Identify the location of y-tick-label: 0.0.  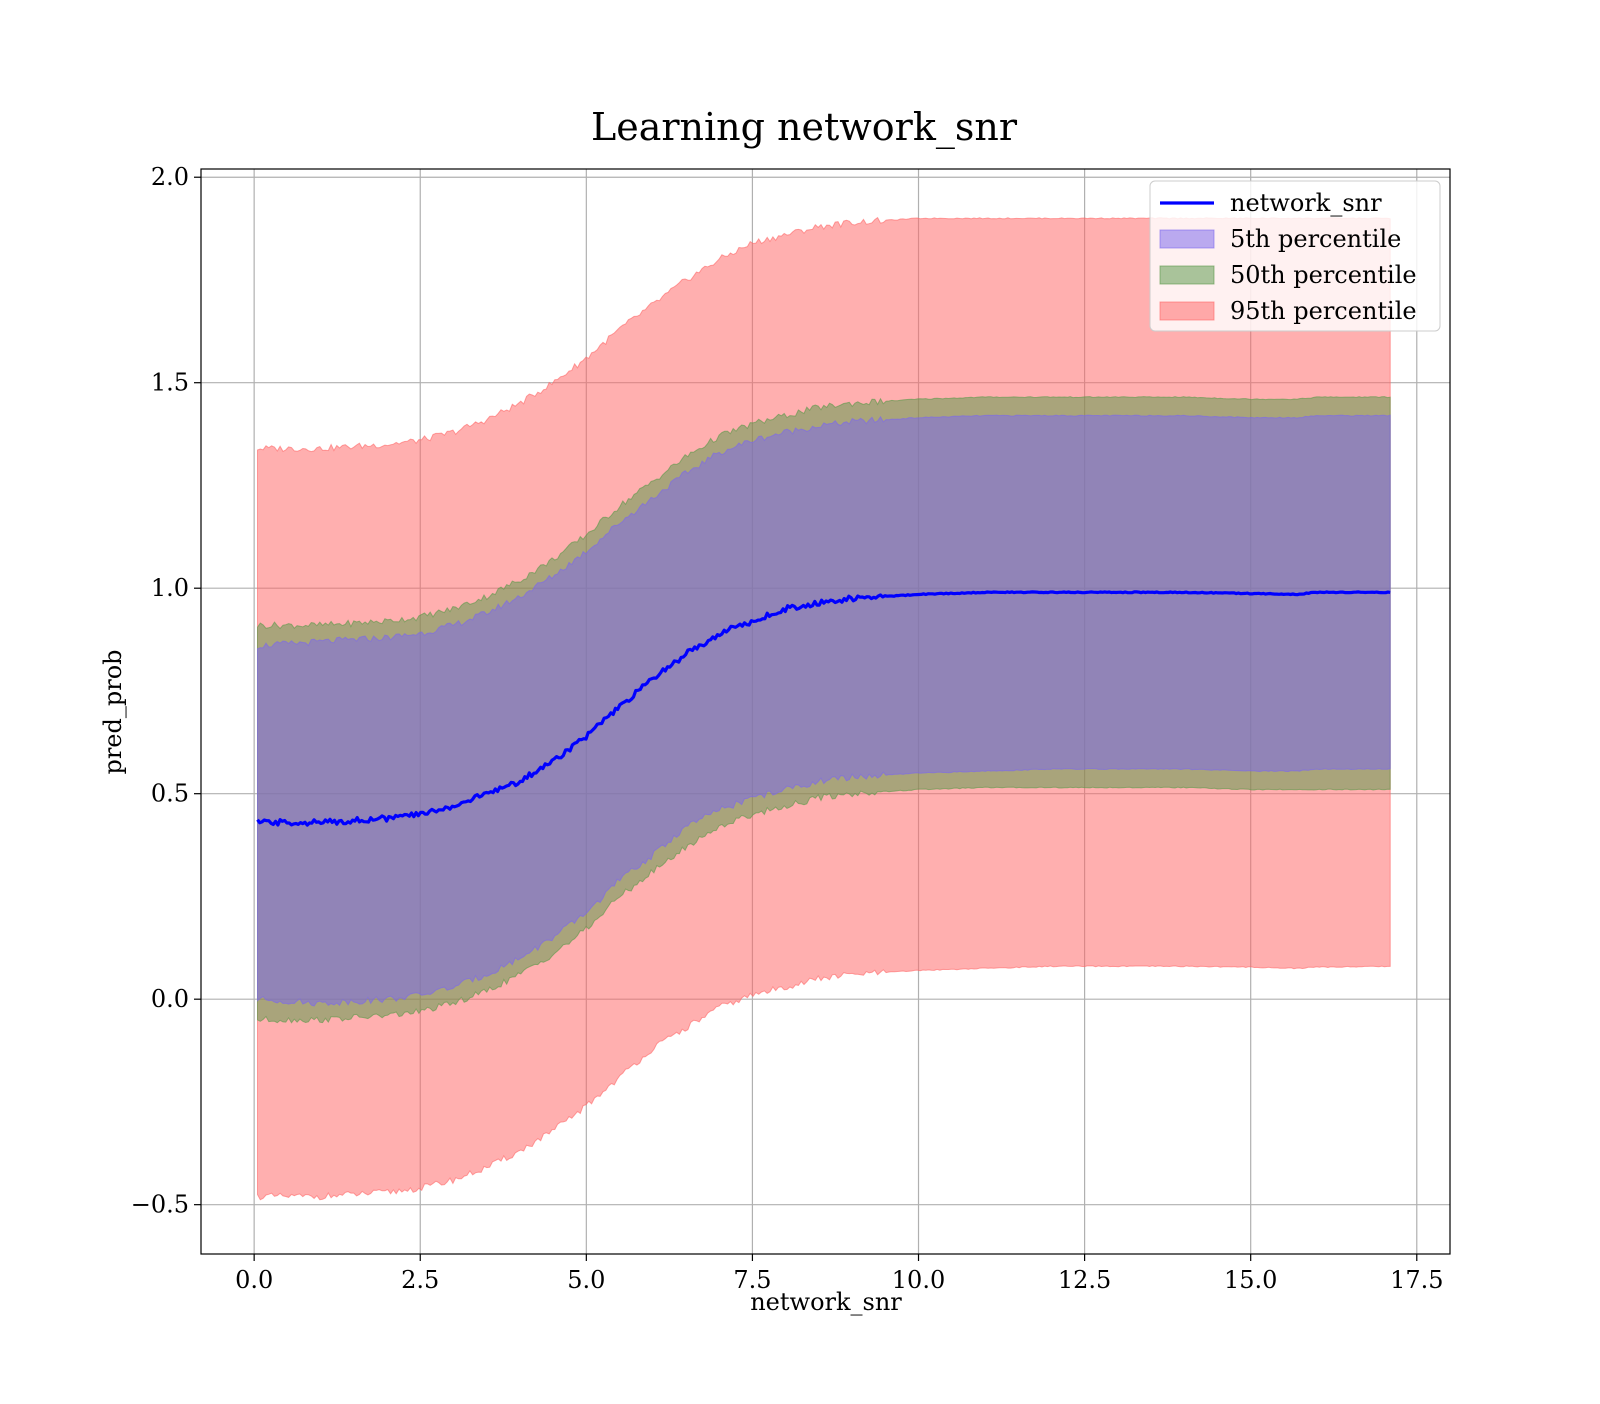
(170, 999).